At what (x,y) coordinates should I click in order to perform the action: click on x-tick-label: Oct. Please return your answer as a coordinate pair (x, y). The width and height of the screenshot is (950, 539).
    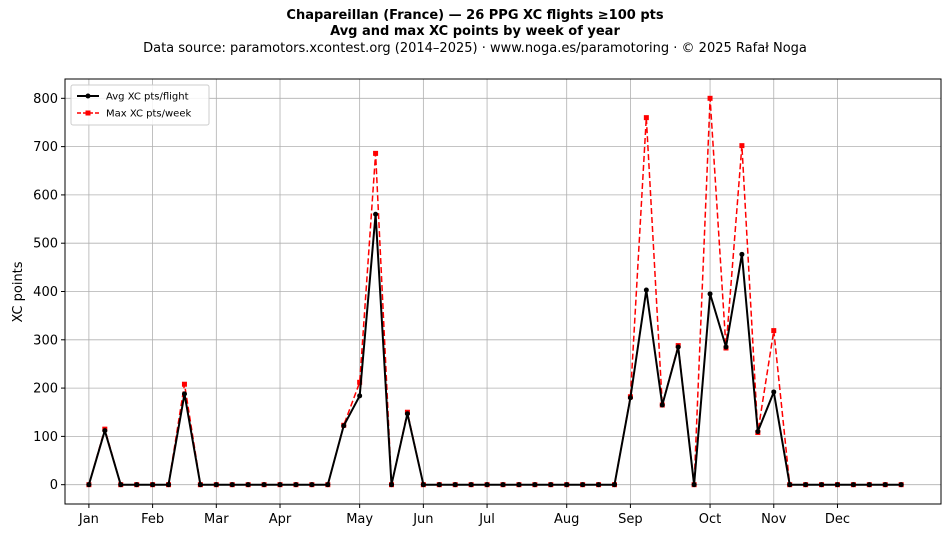
    Looking at the image, I should click on (710, 519).